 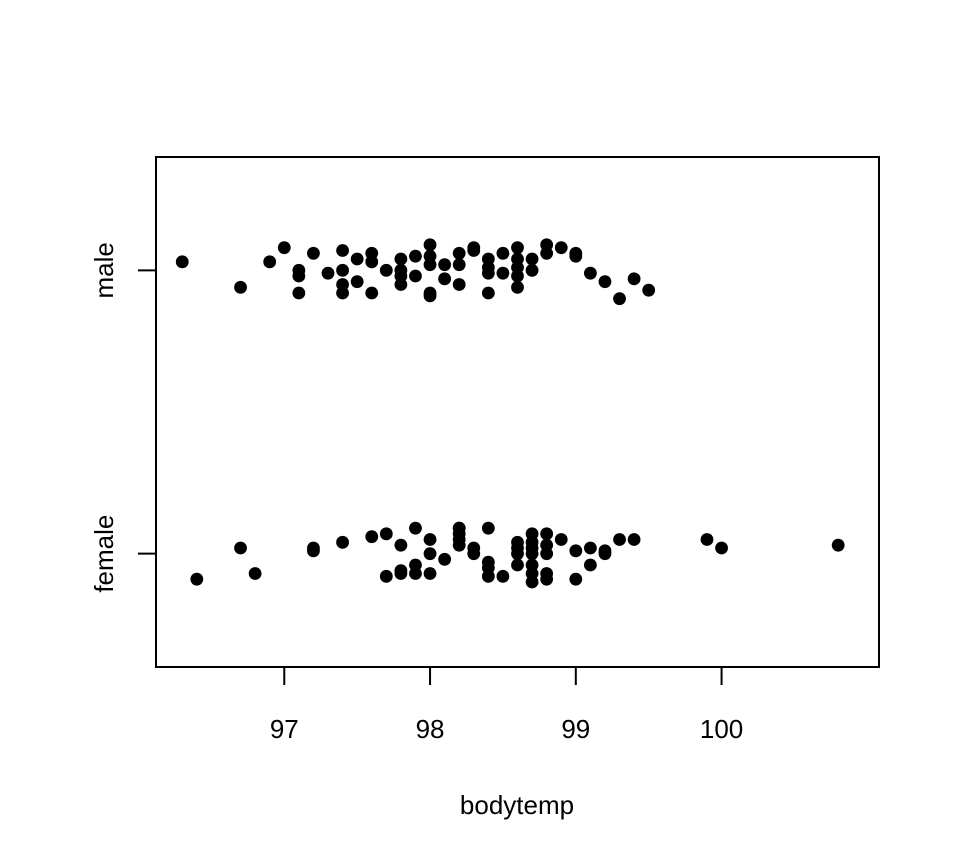 What do you see at coordinates (506, 705) in the screenshot?
I see `x-axis: 97 98 99 100` at bounding box center [506, 705].